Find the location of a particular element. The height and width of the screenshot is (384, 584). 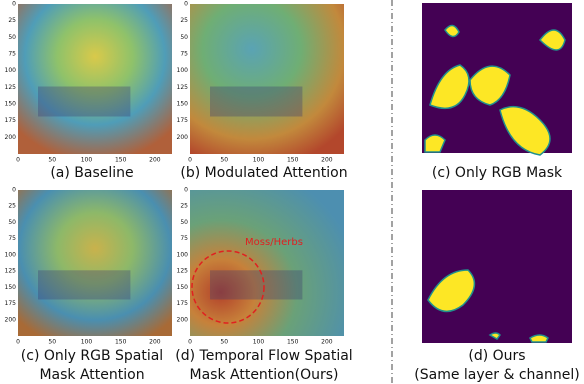

annotation-circle is located at coordinates (228, 287).